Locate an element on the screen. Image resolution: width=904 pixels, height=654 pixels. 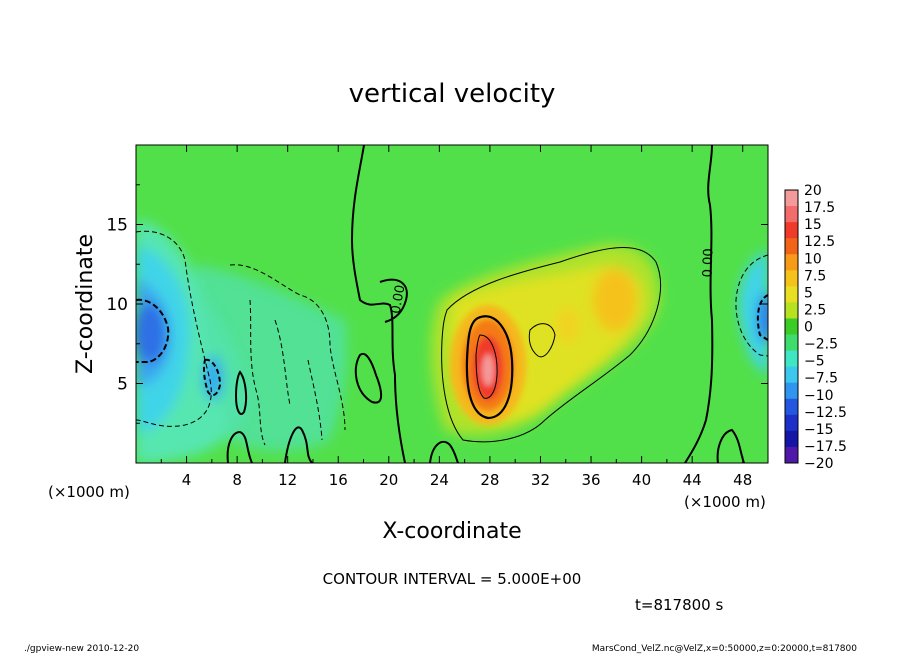
y-tick-label: 15 is located at coordinates (117, 226).